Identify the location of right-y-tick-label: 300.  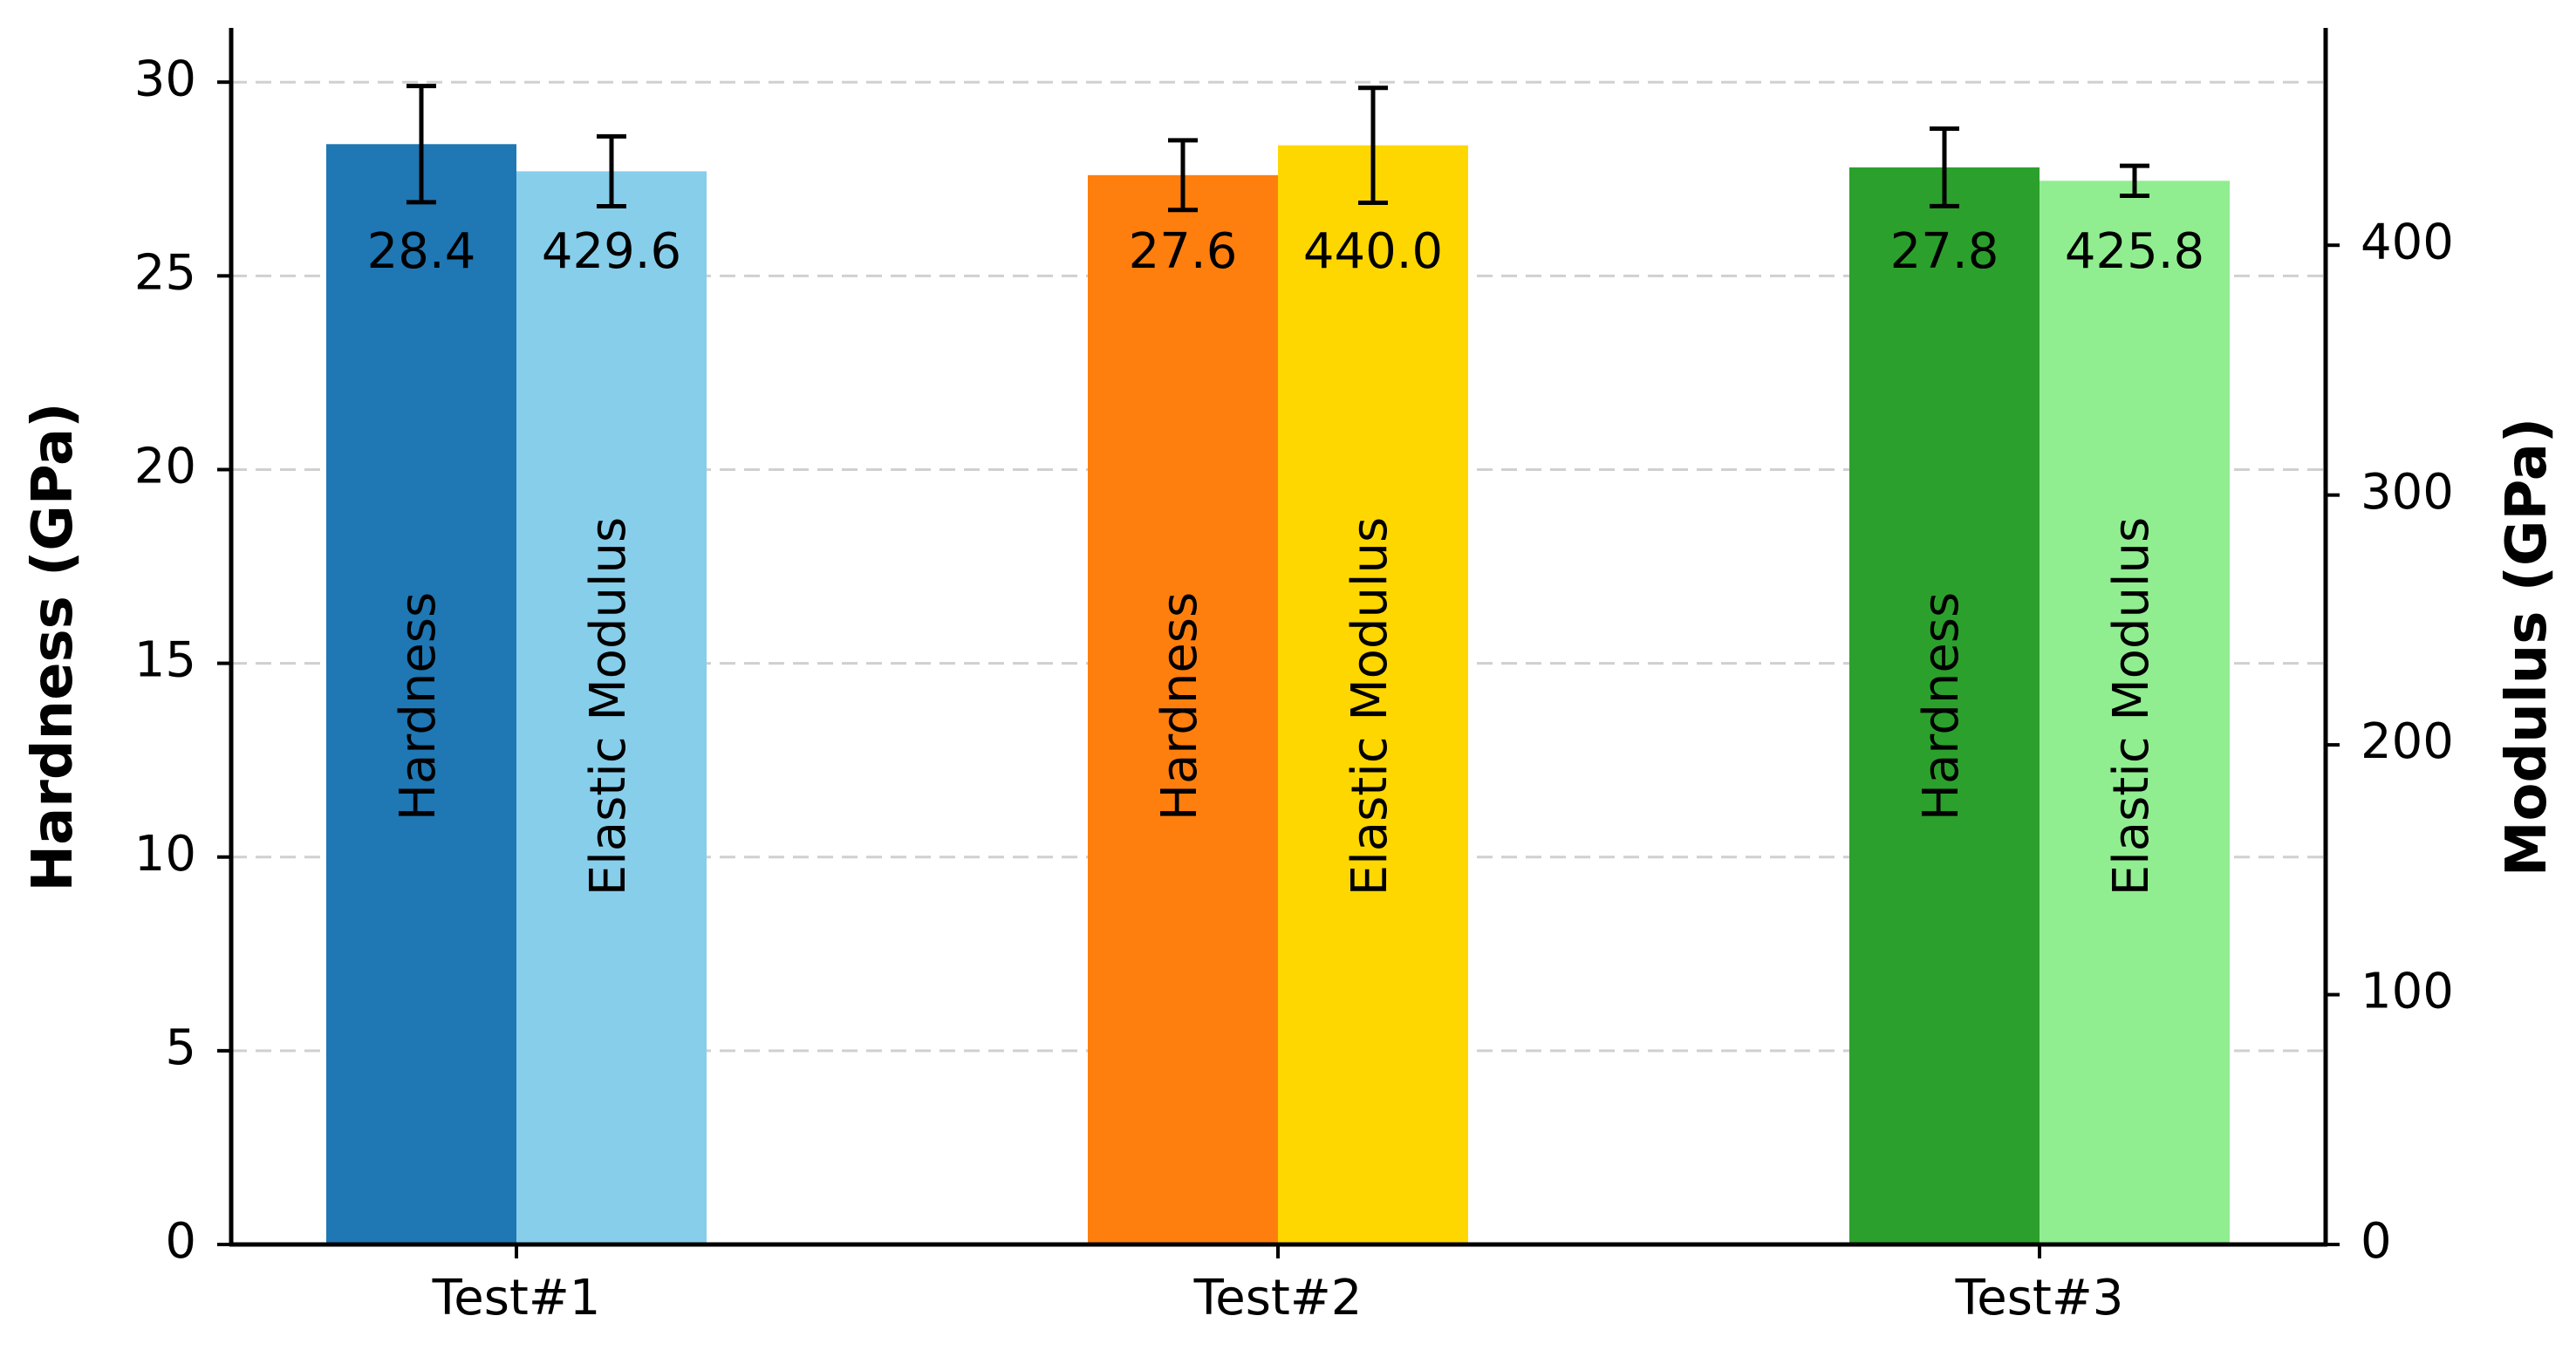
(2407, 492).